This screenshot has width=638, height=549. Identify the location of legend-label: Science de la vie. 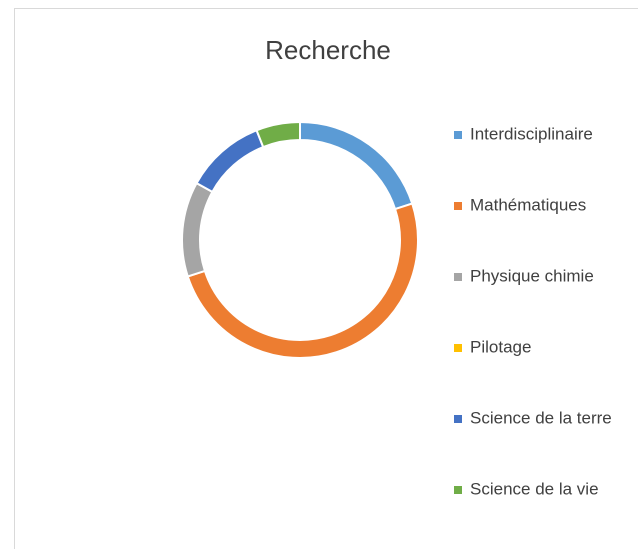
(534, 488).